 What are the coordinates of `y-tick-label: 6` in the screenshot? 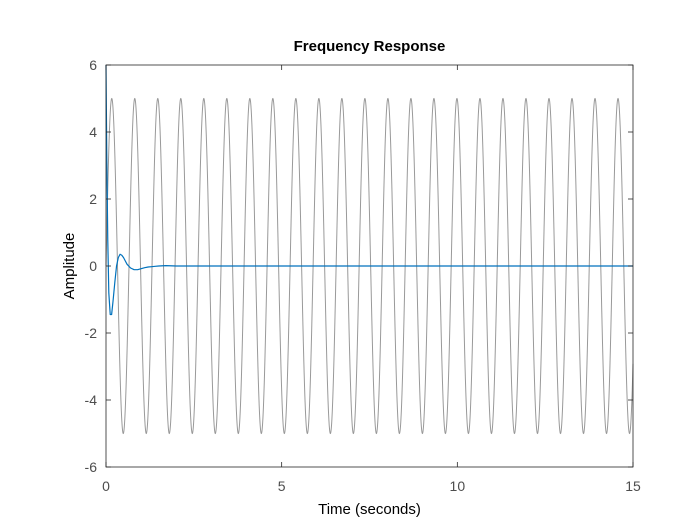 It's located at (93, 65).